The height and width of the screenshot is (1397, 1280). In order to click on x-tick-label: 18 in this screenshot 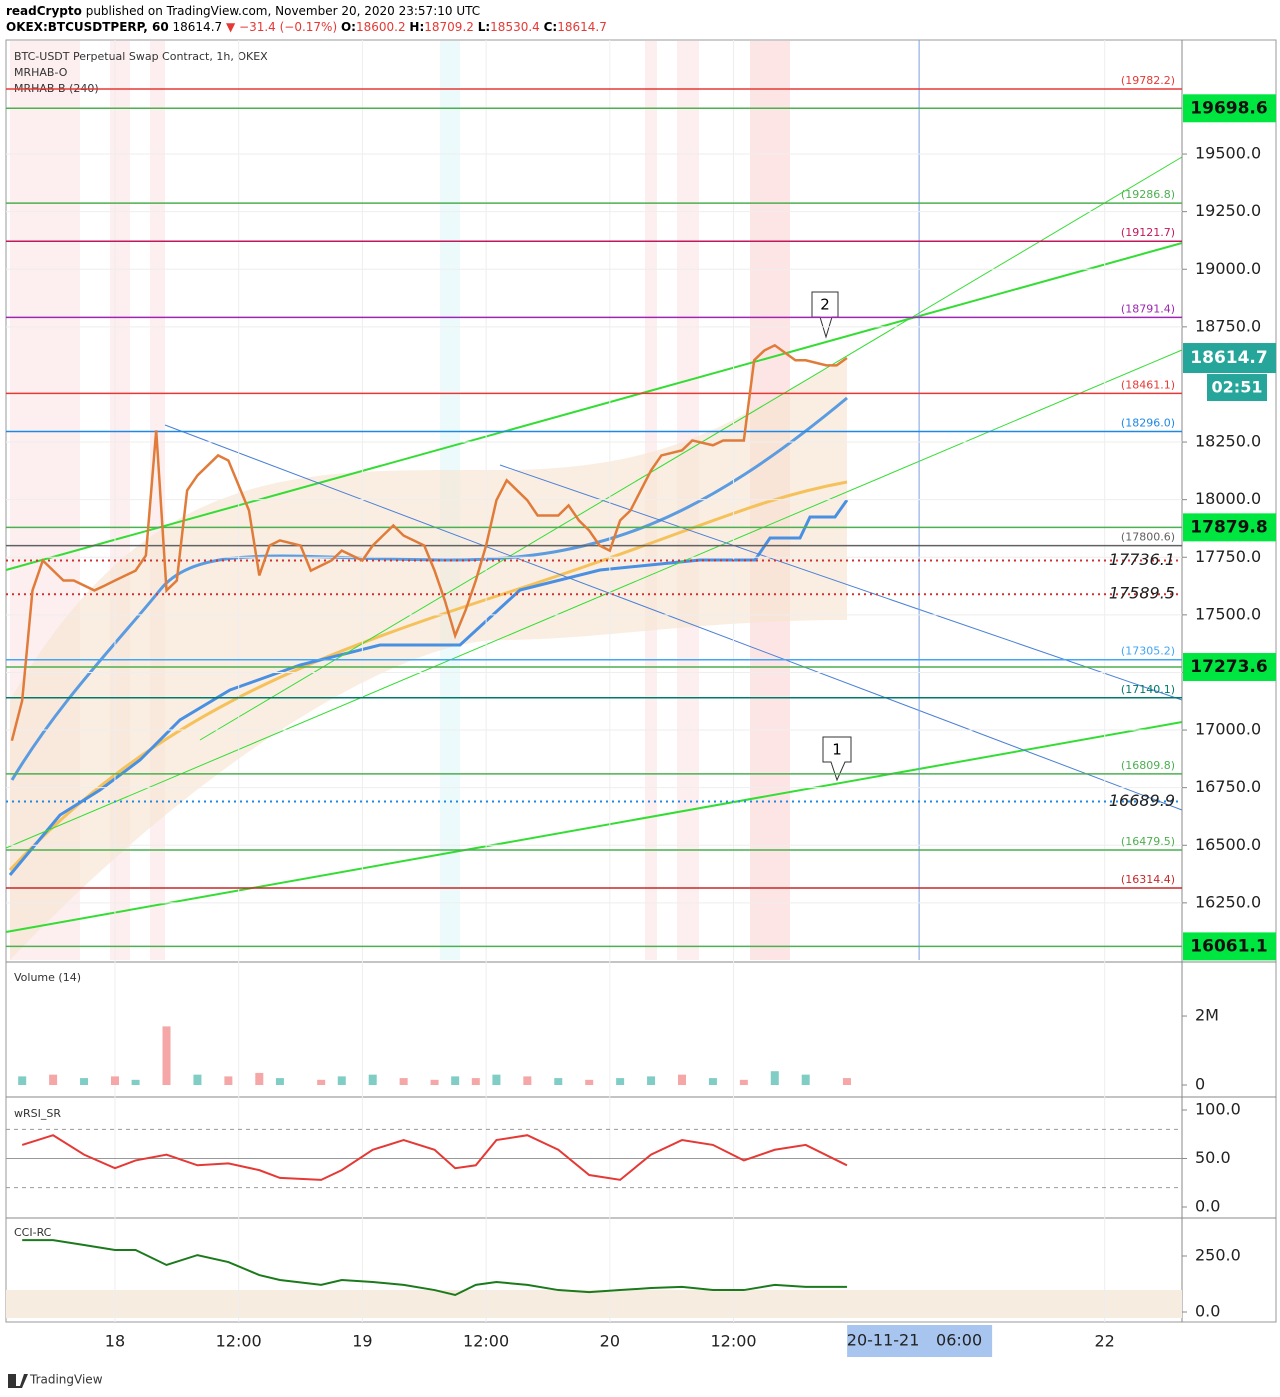, I will do `click(115, 1341)`.